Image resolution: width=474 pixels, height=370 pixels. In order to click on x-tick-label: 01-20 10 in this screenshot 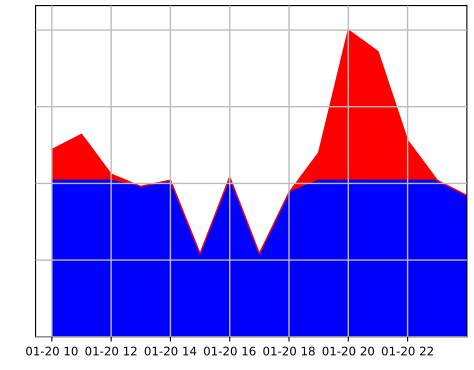, I will do `click(52, 351)`.